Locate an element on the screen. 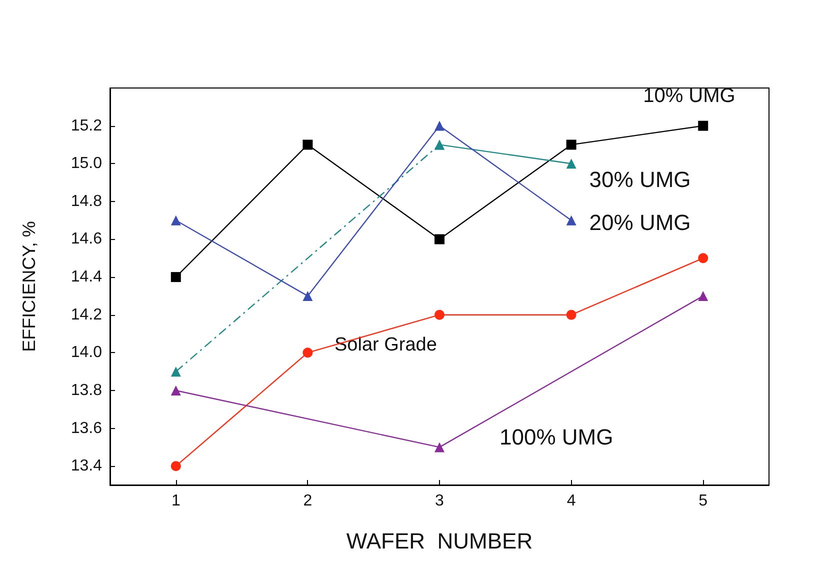 This screenshot has height=569, width=839. x-tick-label: 2 is located at coordinates (307, 501).